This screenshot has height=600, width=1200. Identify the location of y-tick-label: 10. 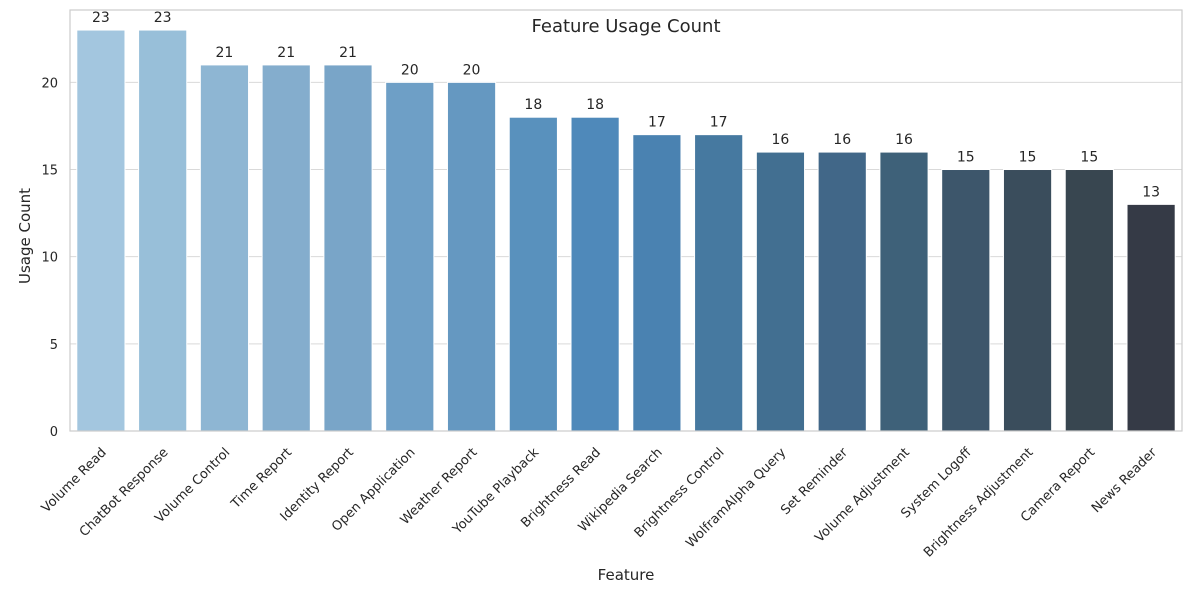
(49, 258).